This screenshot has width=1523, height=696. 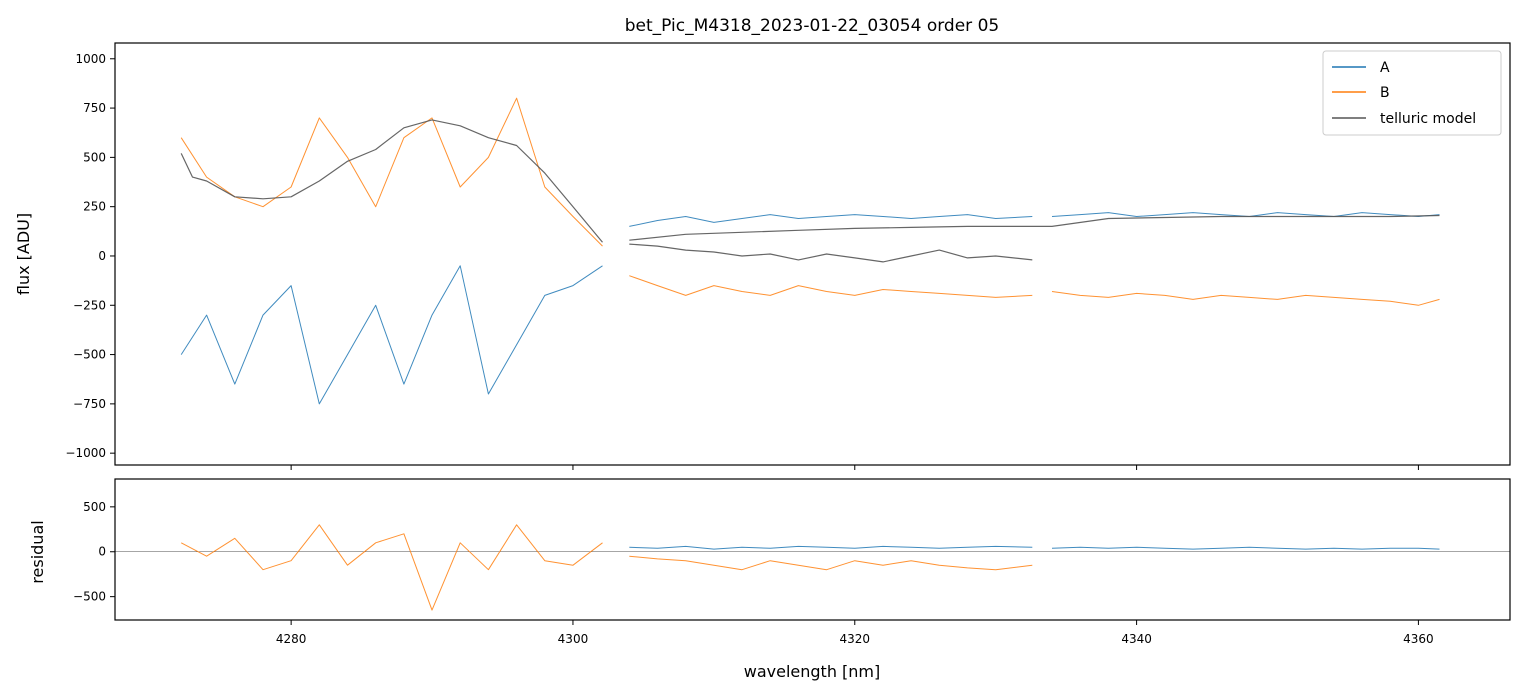 What do you see at coordinates (85, 453) in the screenshot?
I see `flux-y-tick-label: −1000` at bounding box center [85, 453].